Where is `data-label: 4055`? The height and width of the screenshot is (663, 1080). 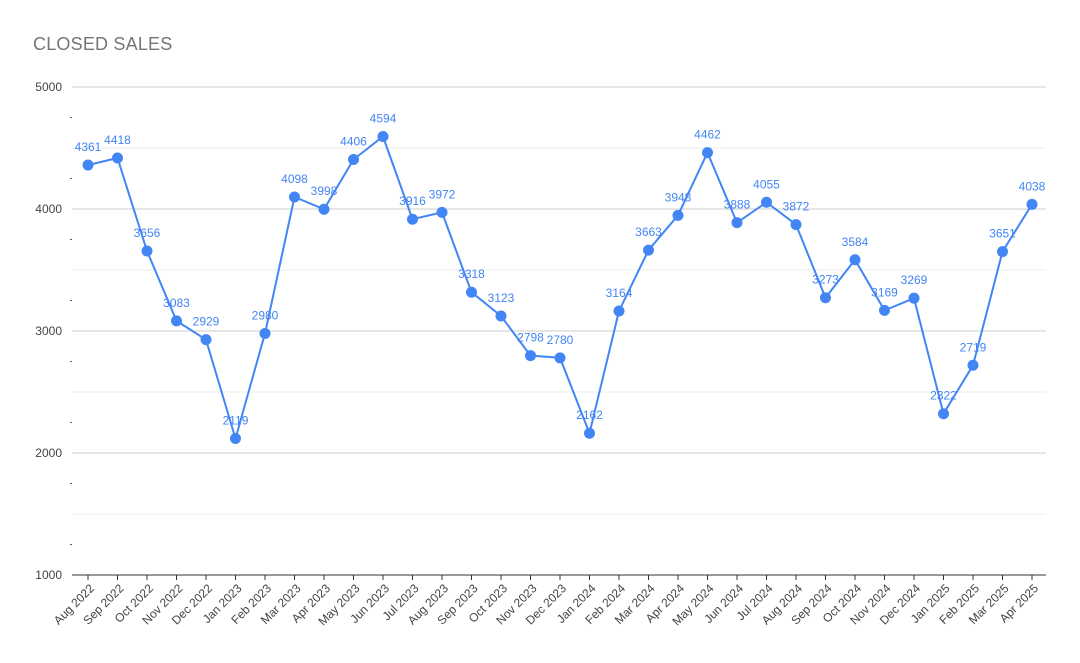
data-label: 4055 is located at coordinates (766, 184).